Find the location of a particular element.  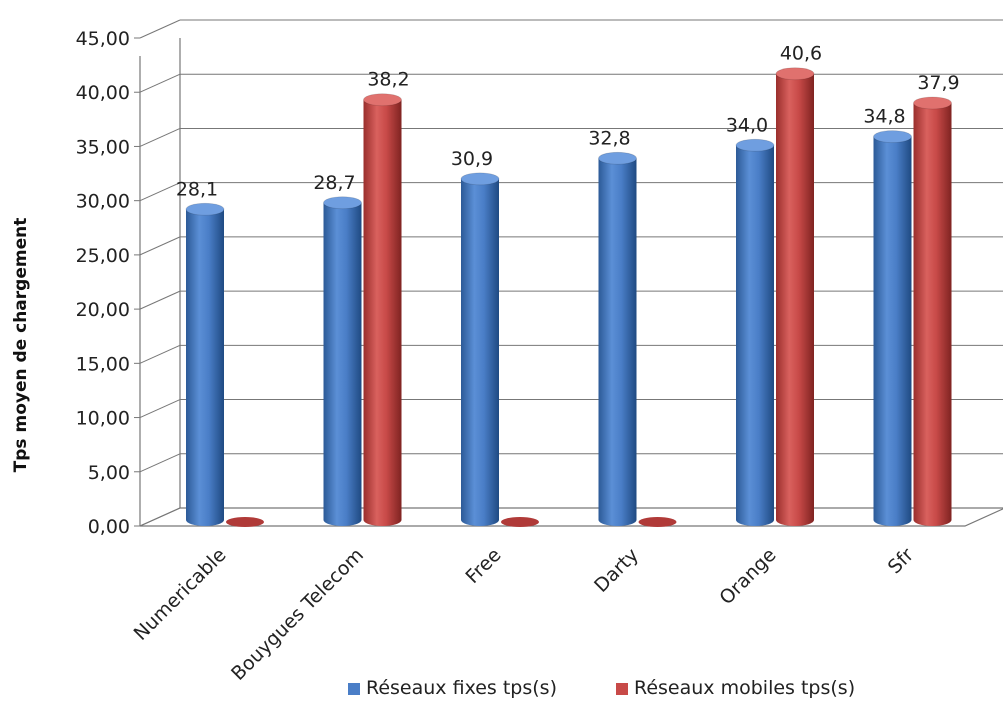

data-label: 28,1 is located at coordinates (197, 189).